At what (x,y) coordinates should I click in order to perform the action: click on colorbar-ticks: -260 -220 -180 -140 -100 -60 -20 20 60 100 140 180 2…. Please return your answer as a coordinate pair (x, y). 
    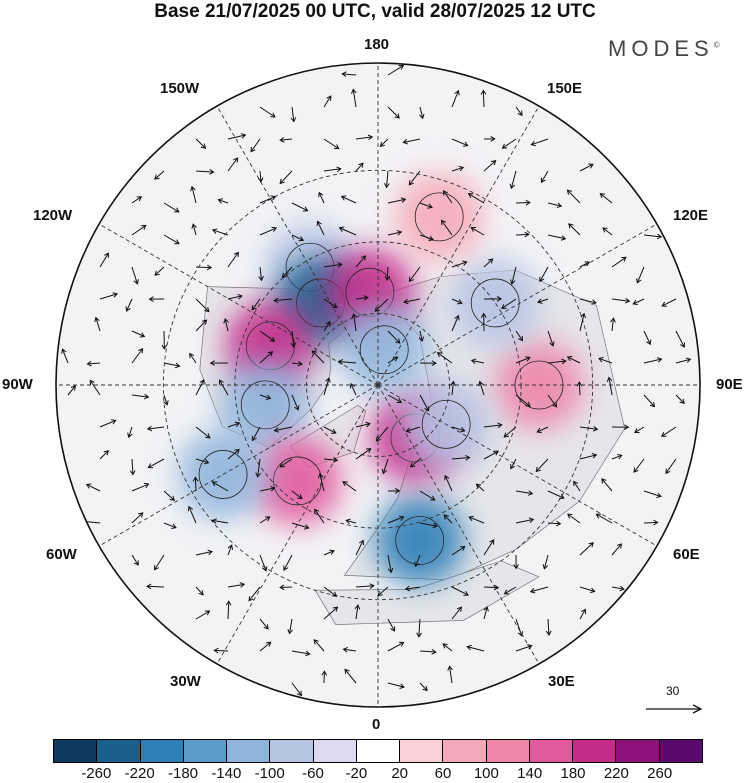
    Looking at the image, I should click on (375, 774).